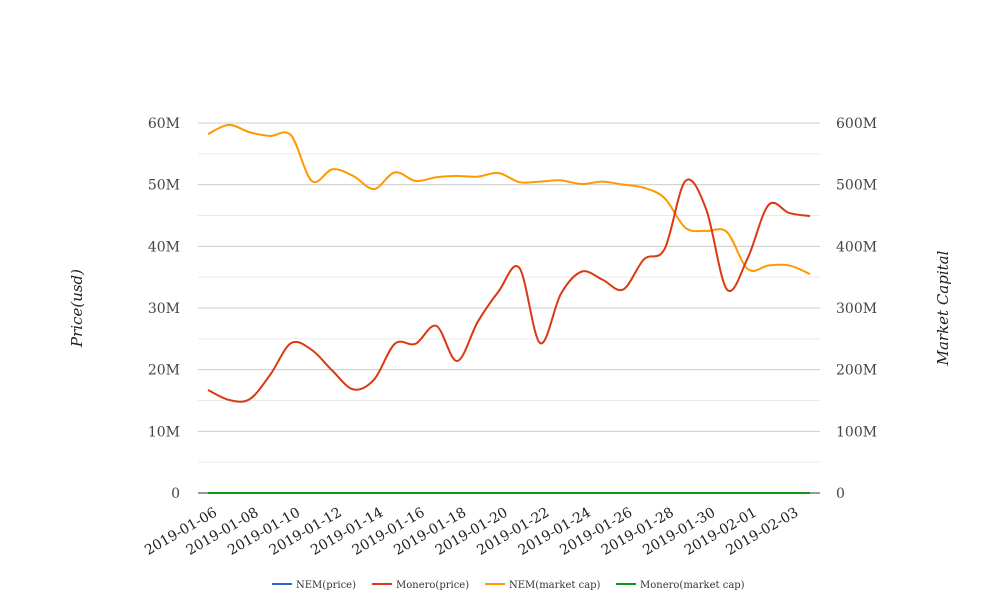  I want to click on y-right-tick-label: 400M, so click(856, 247).